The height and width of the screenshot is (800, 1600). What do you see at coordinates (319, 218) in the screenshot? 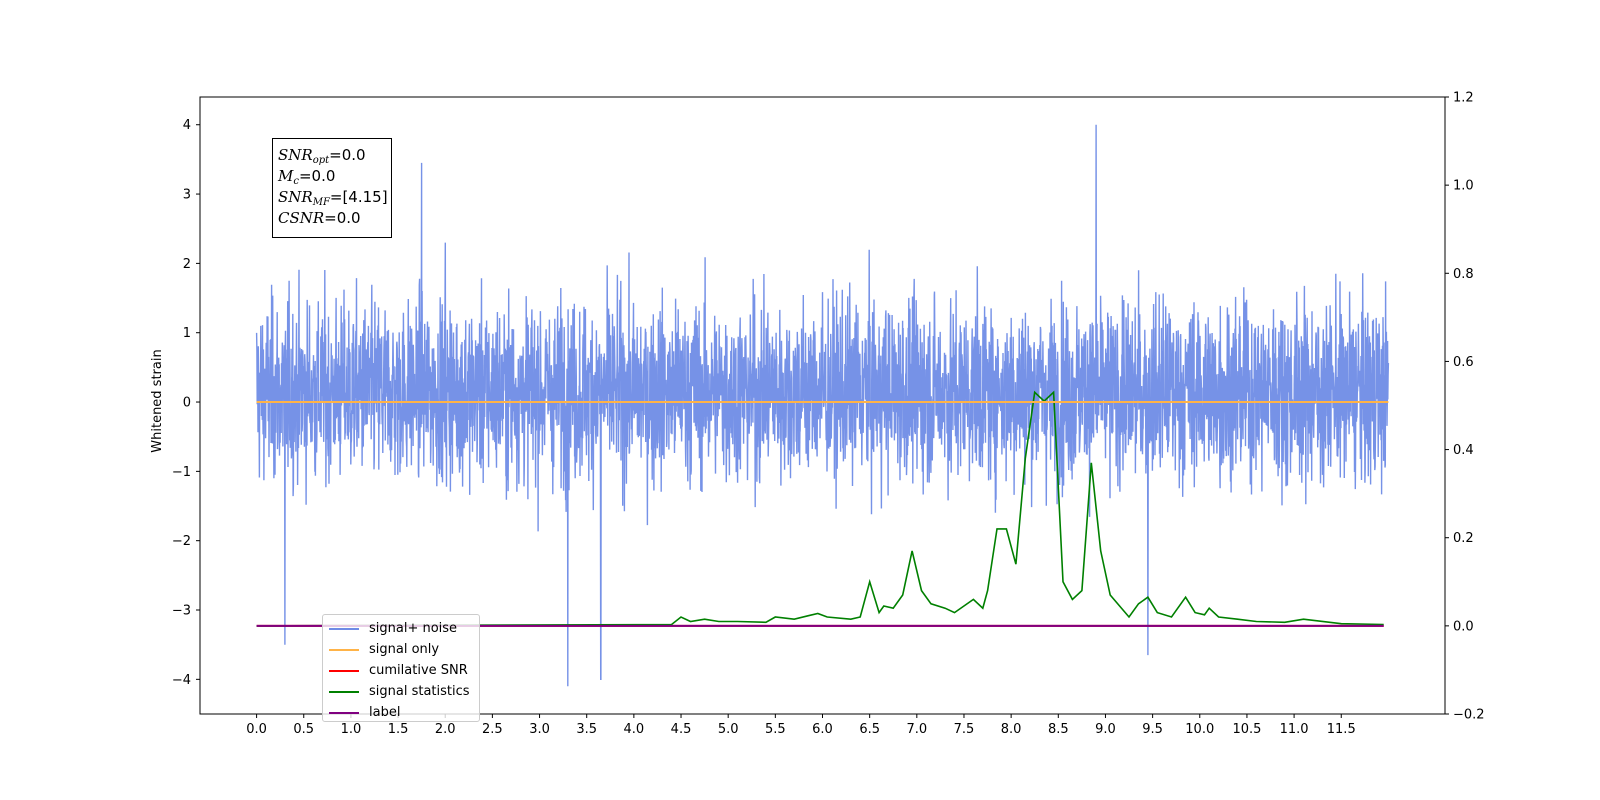
I see `annotation-line: CSNR=0.0` at bounding box center [319, 218].